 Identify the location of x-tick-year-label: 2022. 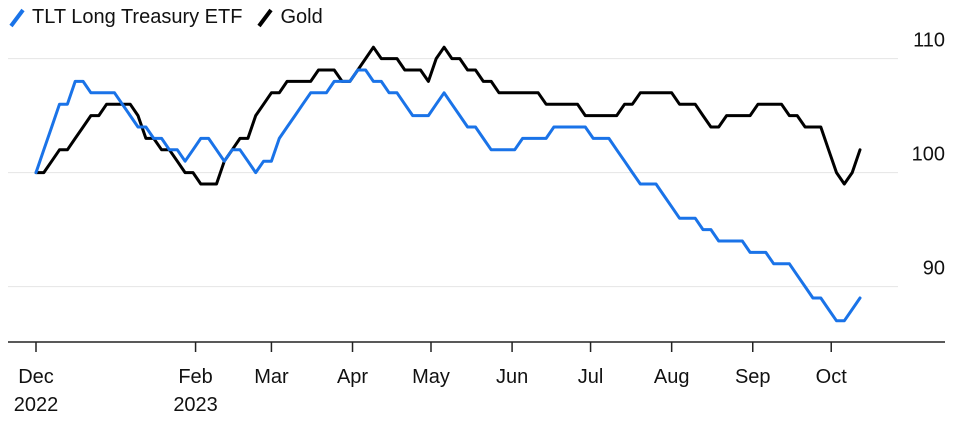
(36, 405).